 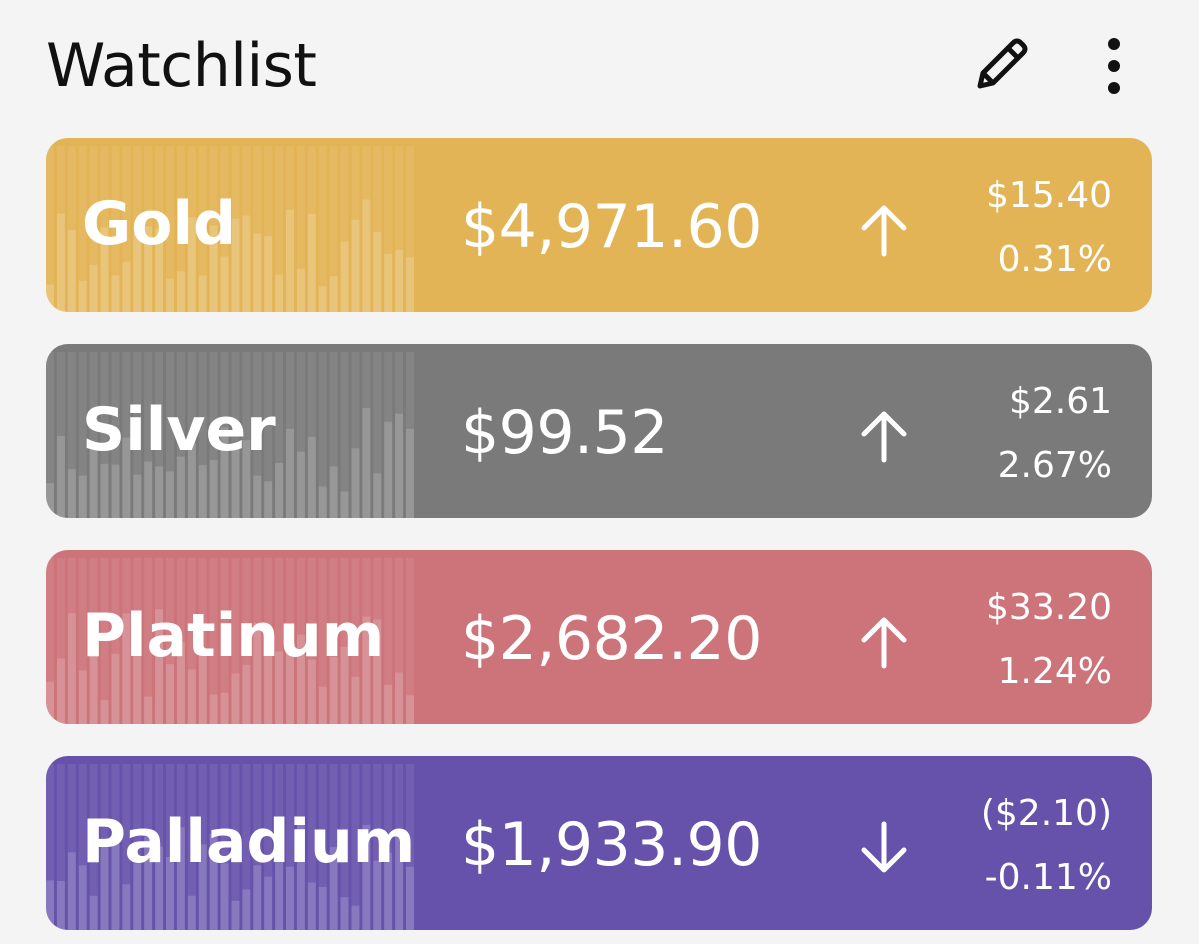 What do you see at coordinates (884, 847) in the screenshot?
I see `arrow-down-icon` at bounding box center [884, 847].